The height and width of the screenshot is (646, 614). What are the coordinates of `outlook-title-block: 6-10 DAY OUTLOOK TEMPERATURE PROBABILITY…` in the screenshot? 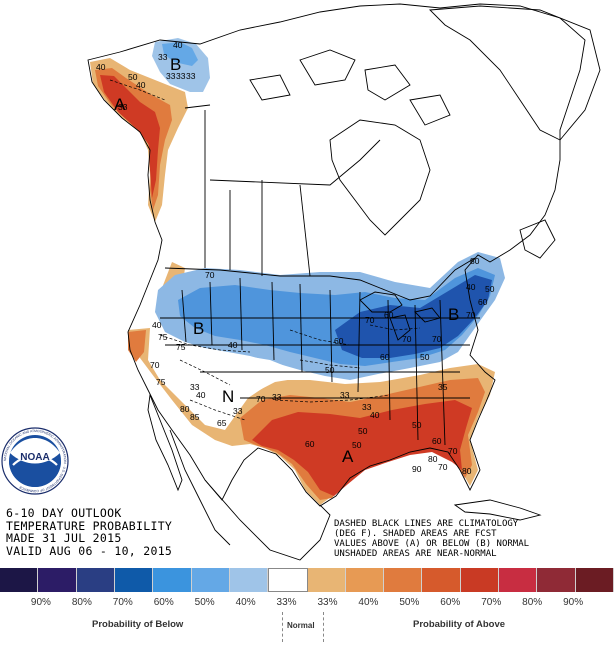 It's located at (89, 532).